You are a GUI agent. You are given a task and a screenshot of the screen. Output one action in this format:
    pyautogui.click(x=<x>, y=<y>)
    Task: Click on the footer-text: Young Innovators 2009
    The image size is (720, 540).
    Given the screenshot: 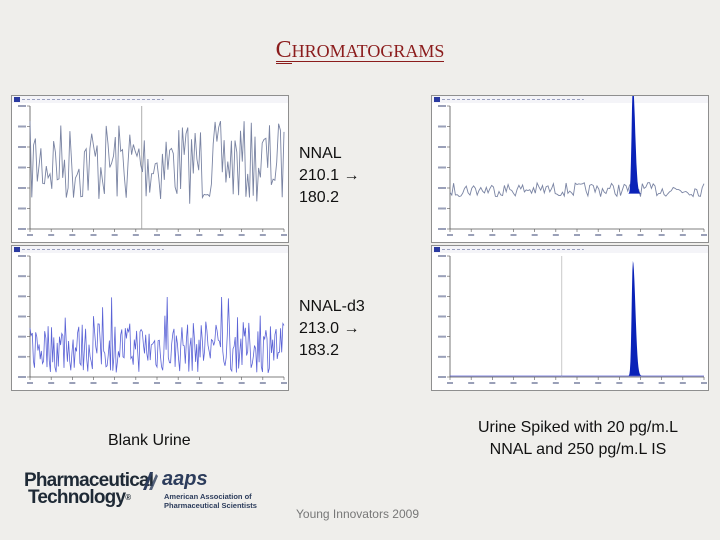 What is the action you would take?
    pyautogui.click(x=357, y=514)
    